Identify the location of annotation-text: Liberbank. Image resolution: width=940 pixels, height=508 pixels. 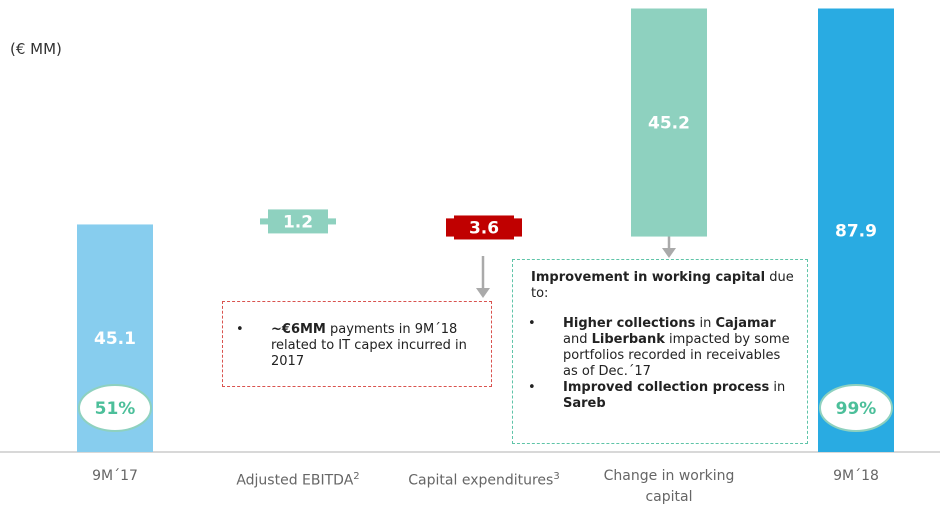
(628, 339).